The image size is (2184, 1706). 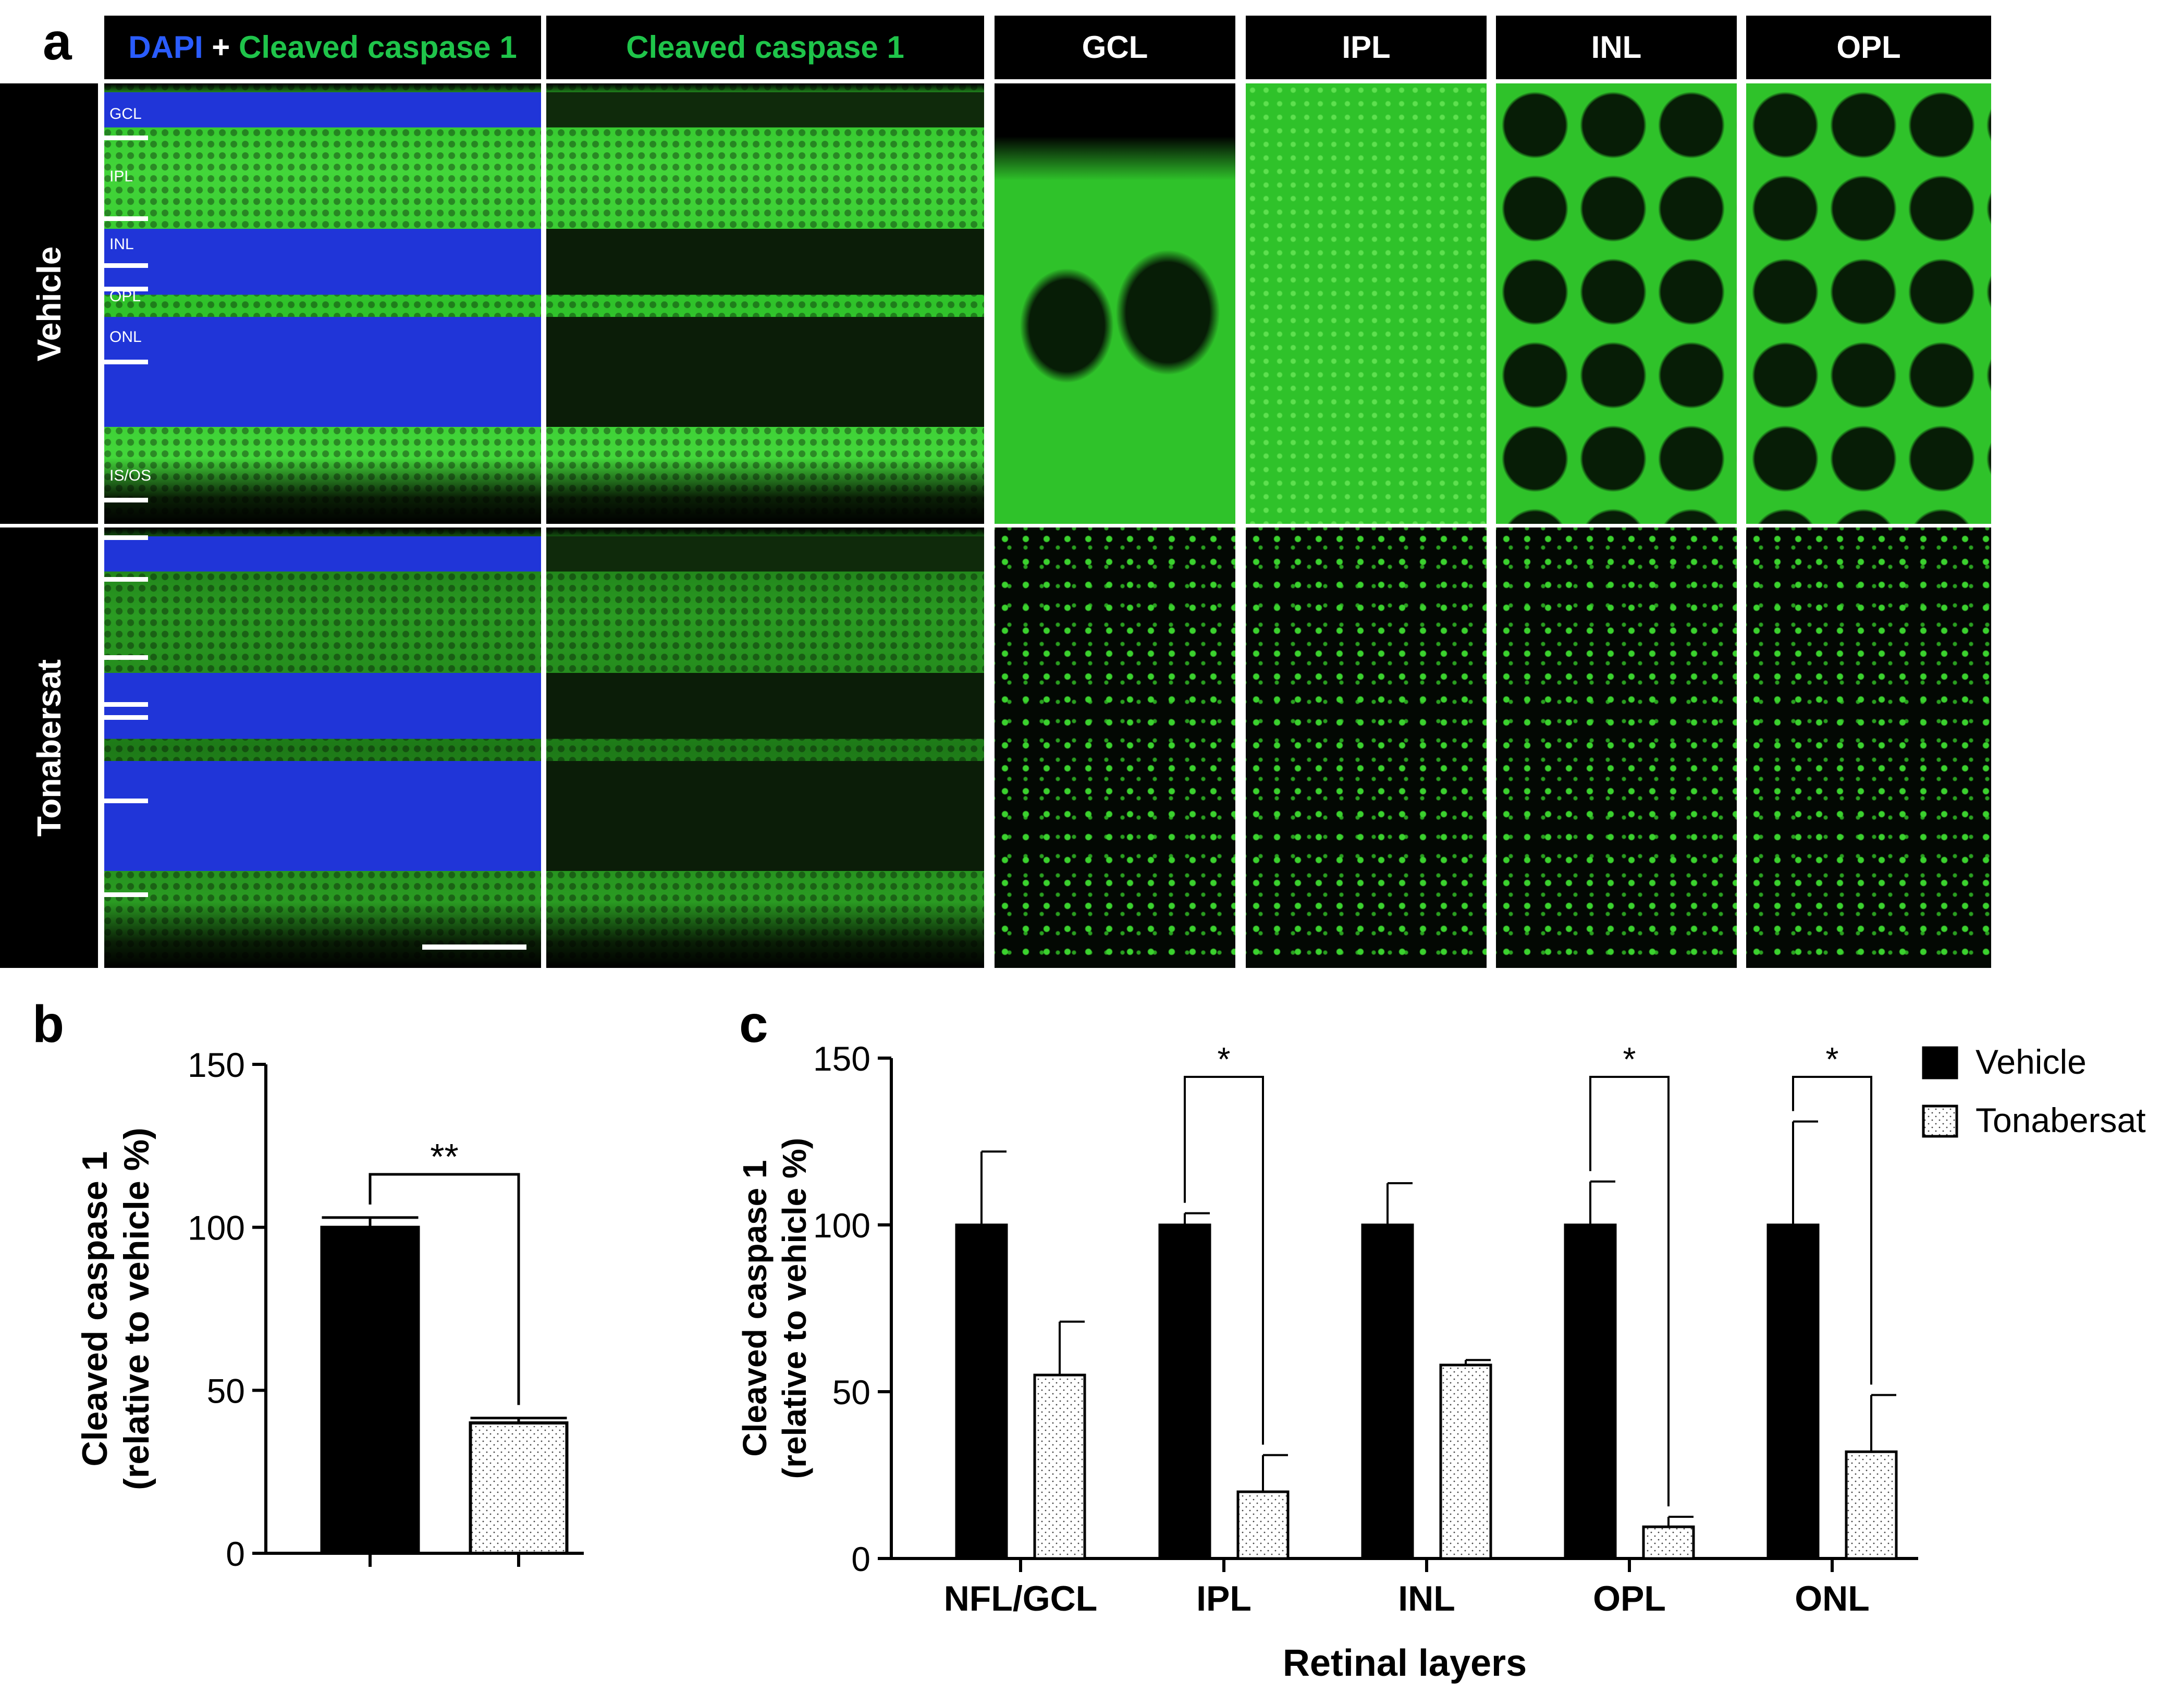 I want to click on micrograph-vehicle-col-0: GCL IPL INL OPL ONL IS/OS, so click(x=322, y=304).